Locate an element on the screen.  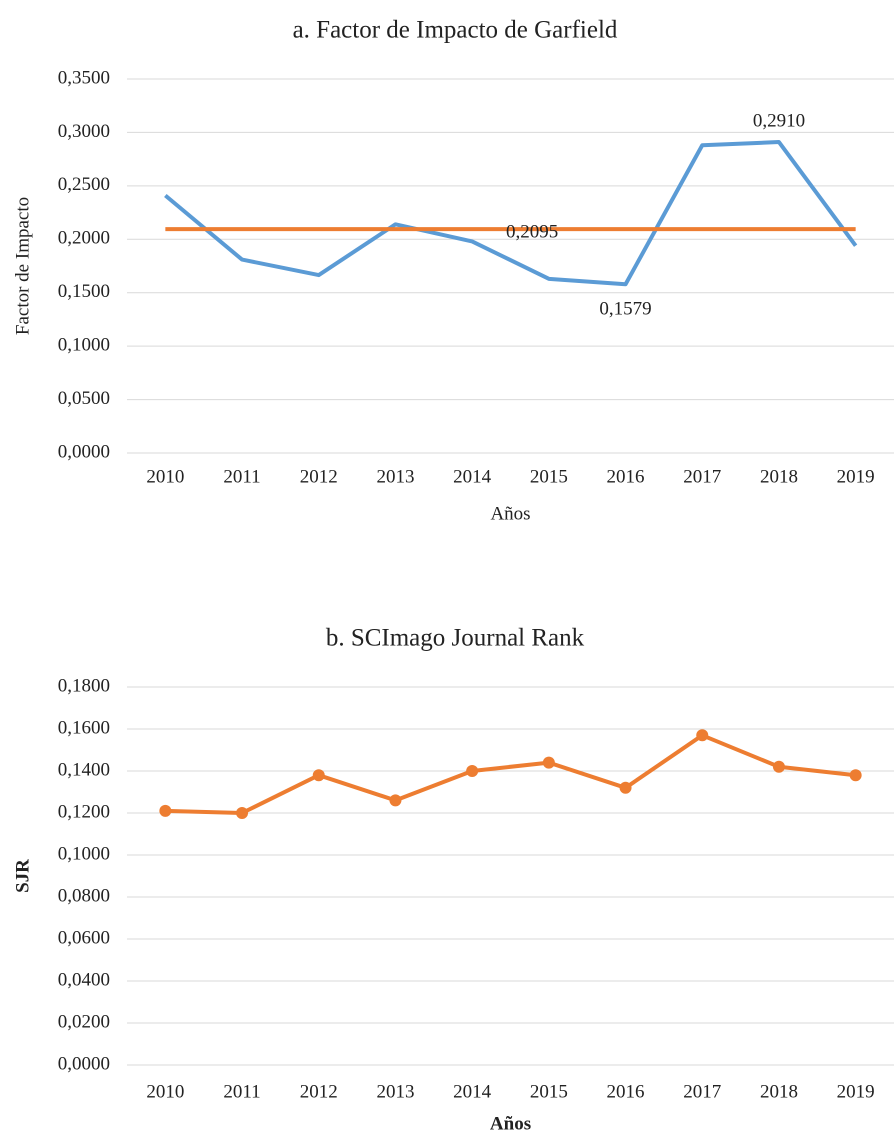
y-tick-label: 0,1600 is located at coordinates (84, 727).